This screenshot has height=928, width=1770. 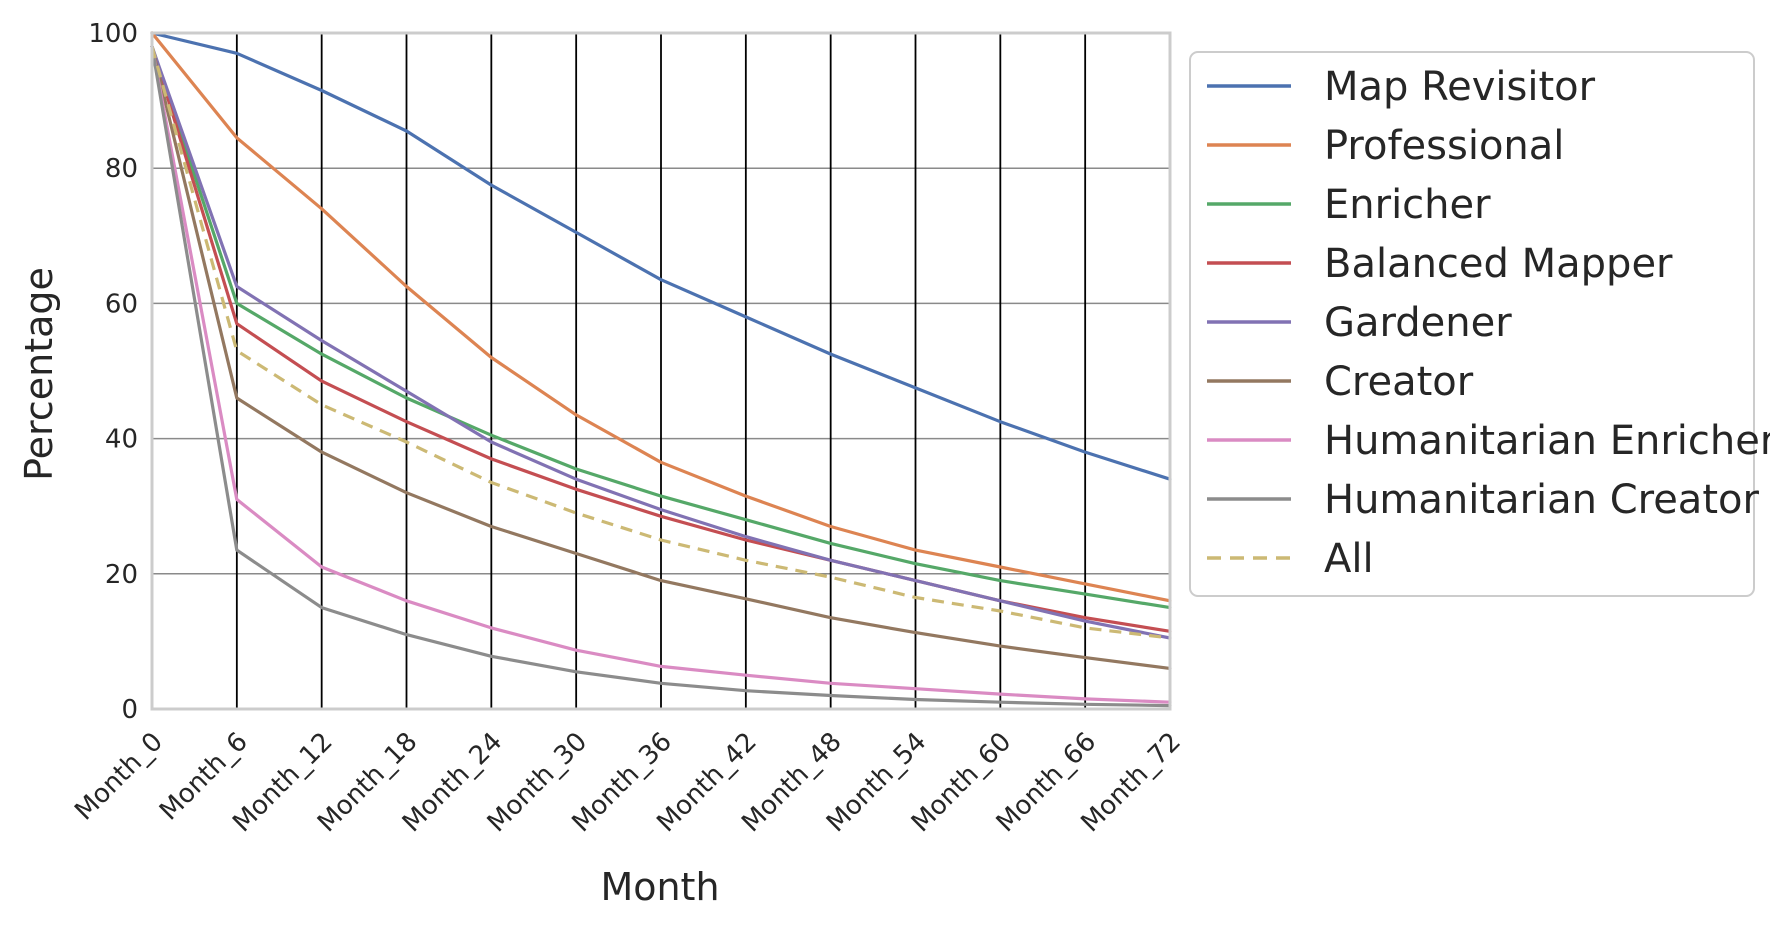 What do you see at coordinates (1547, 441) in the screenshot?
I see `legend-label: Humanitarian Enricher` at bounding box center [1547, 441].